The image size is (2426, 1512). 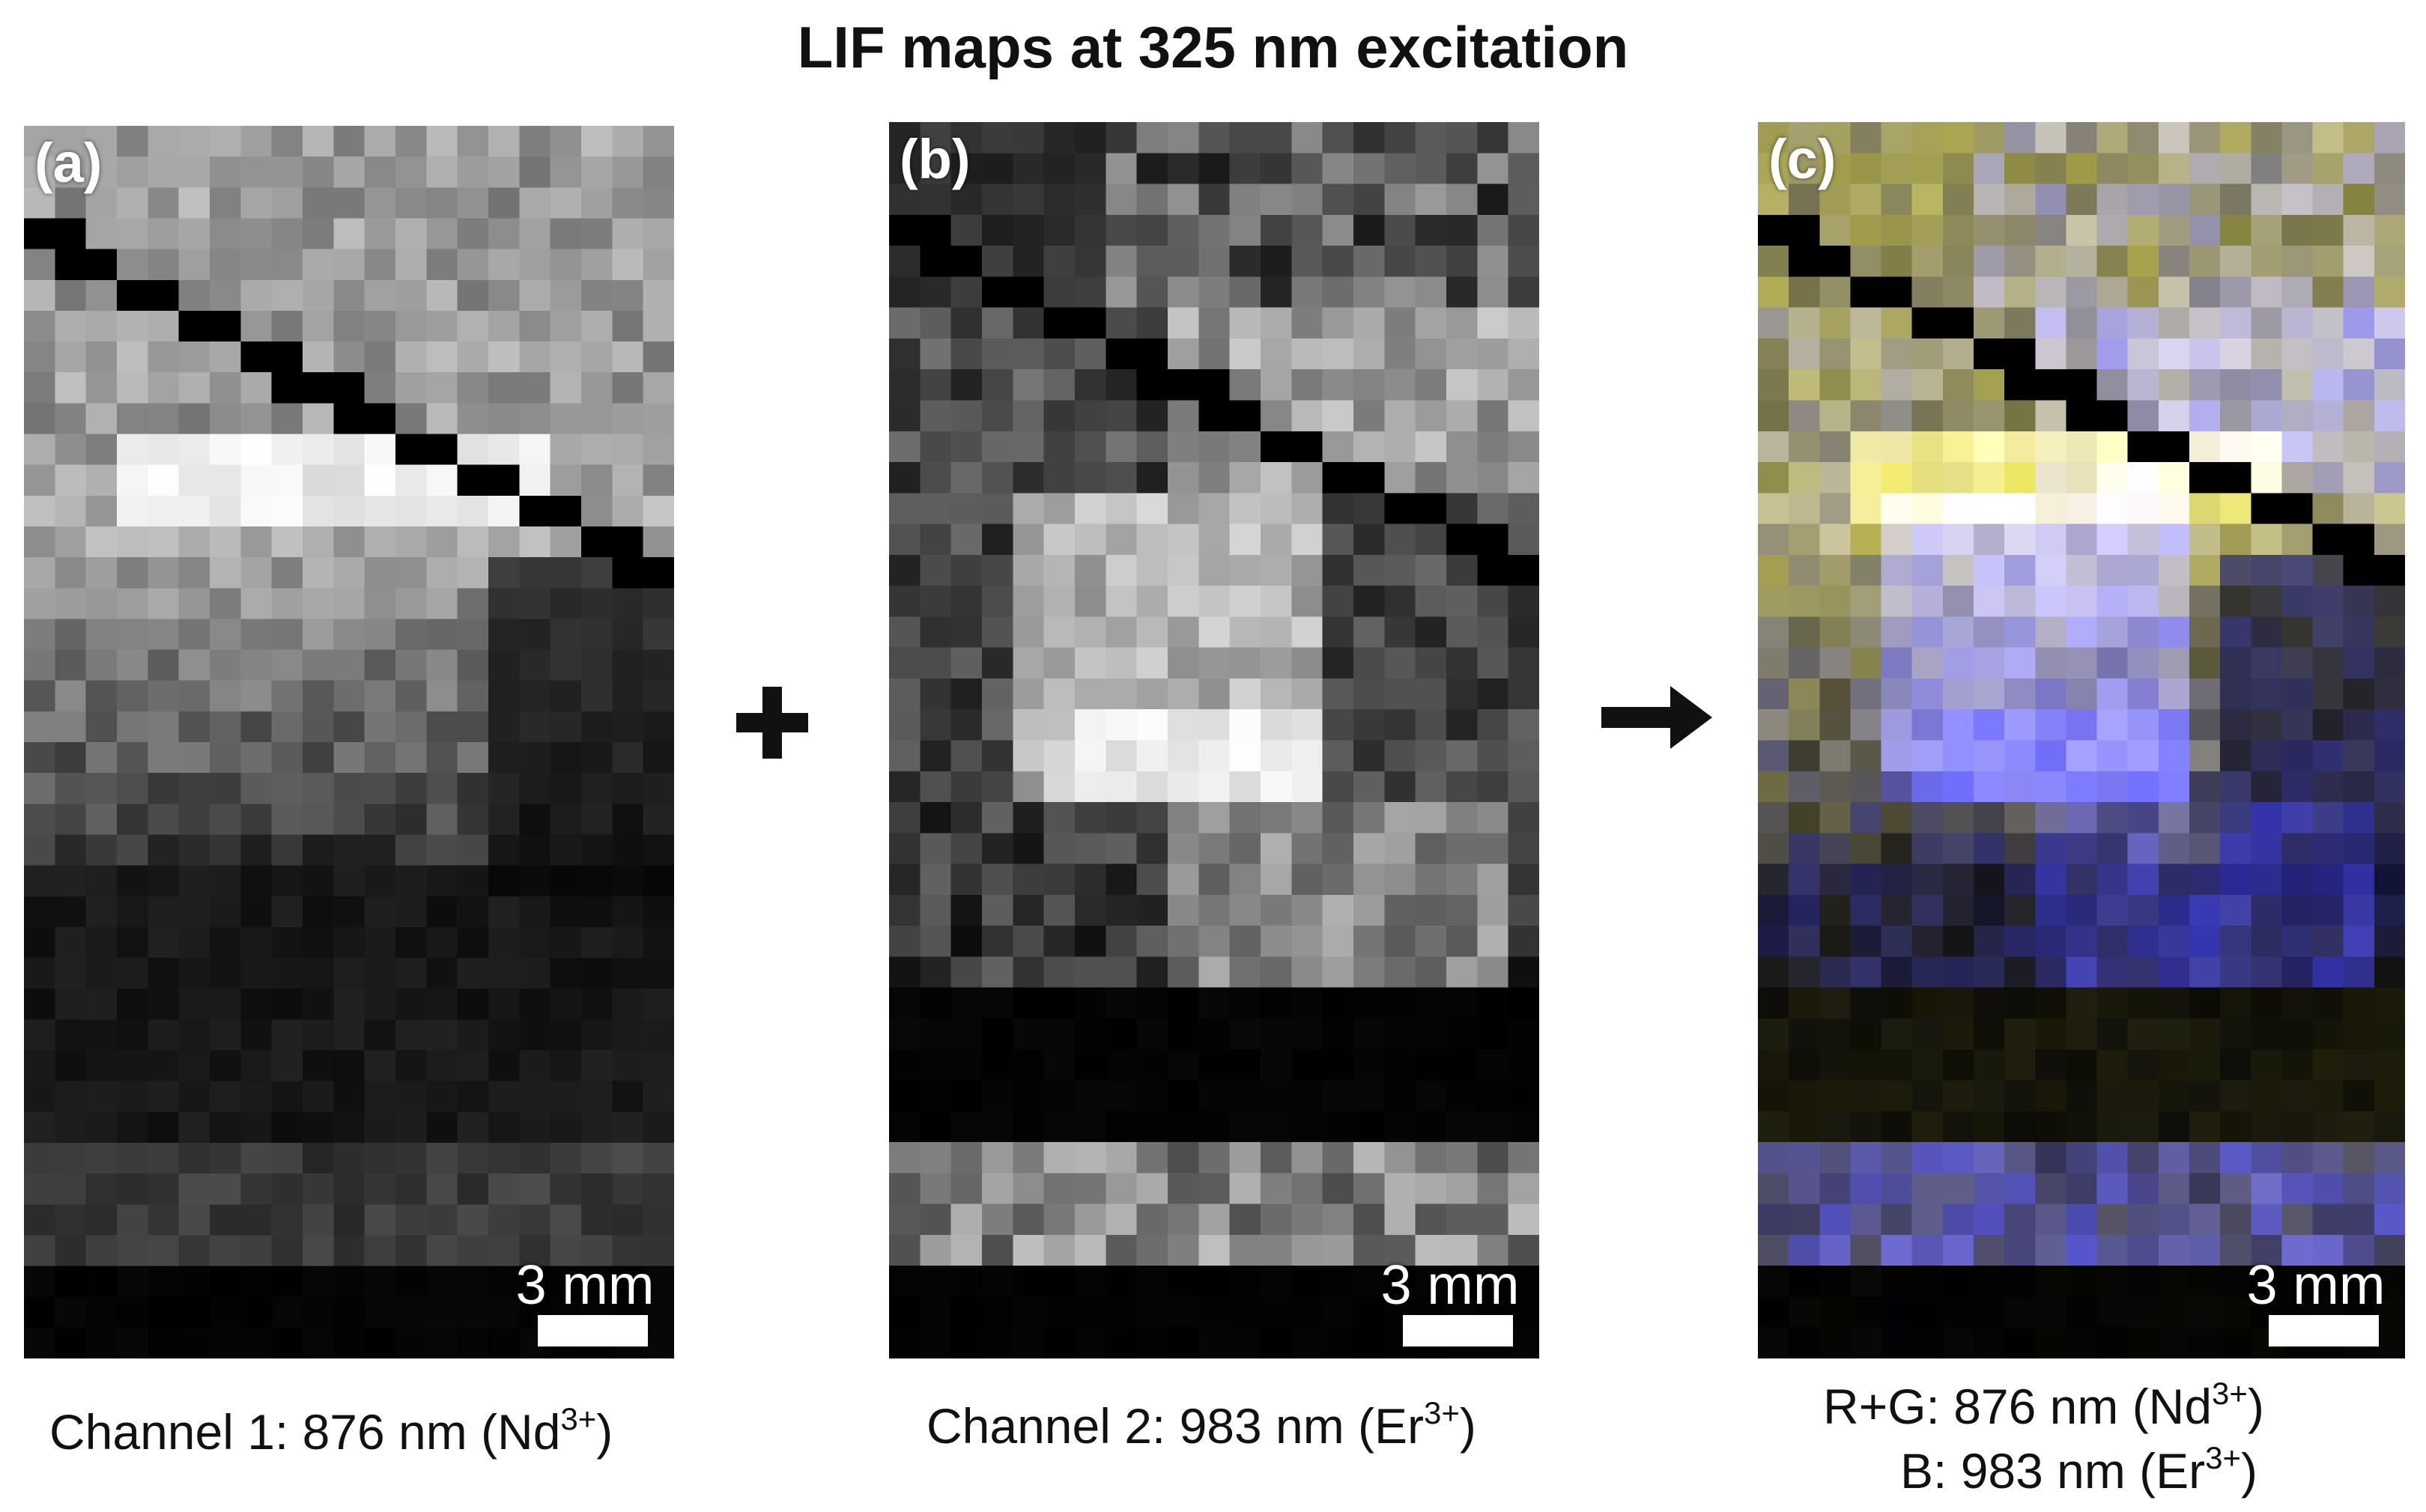 What do you see at coordinates (772, 723) in the screenshot?
I see `plus-icon` at bounding box center [772, 723].